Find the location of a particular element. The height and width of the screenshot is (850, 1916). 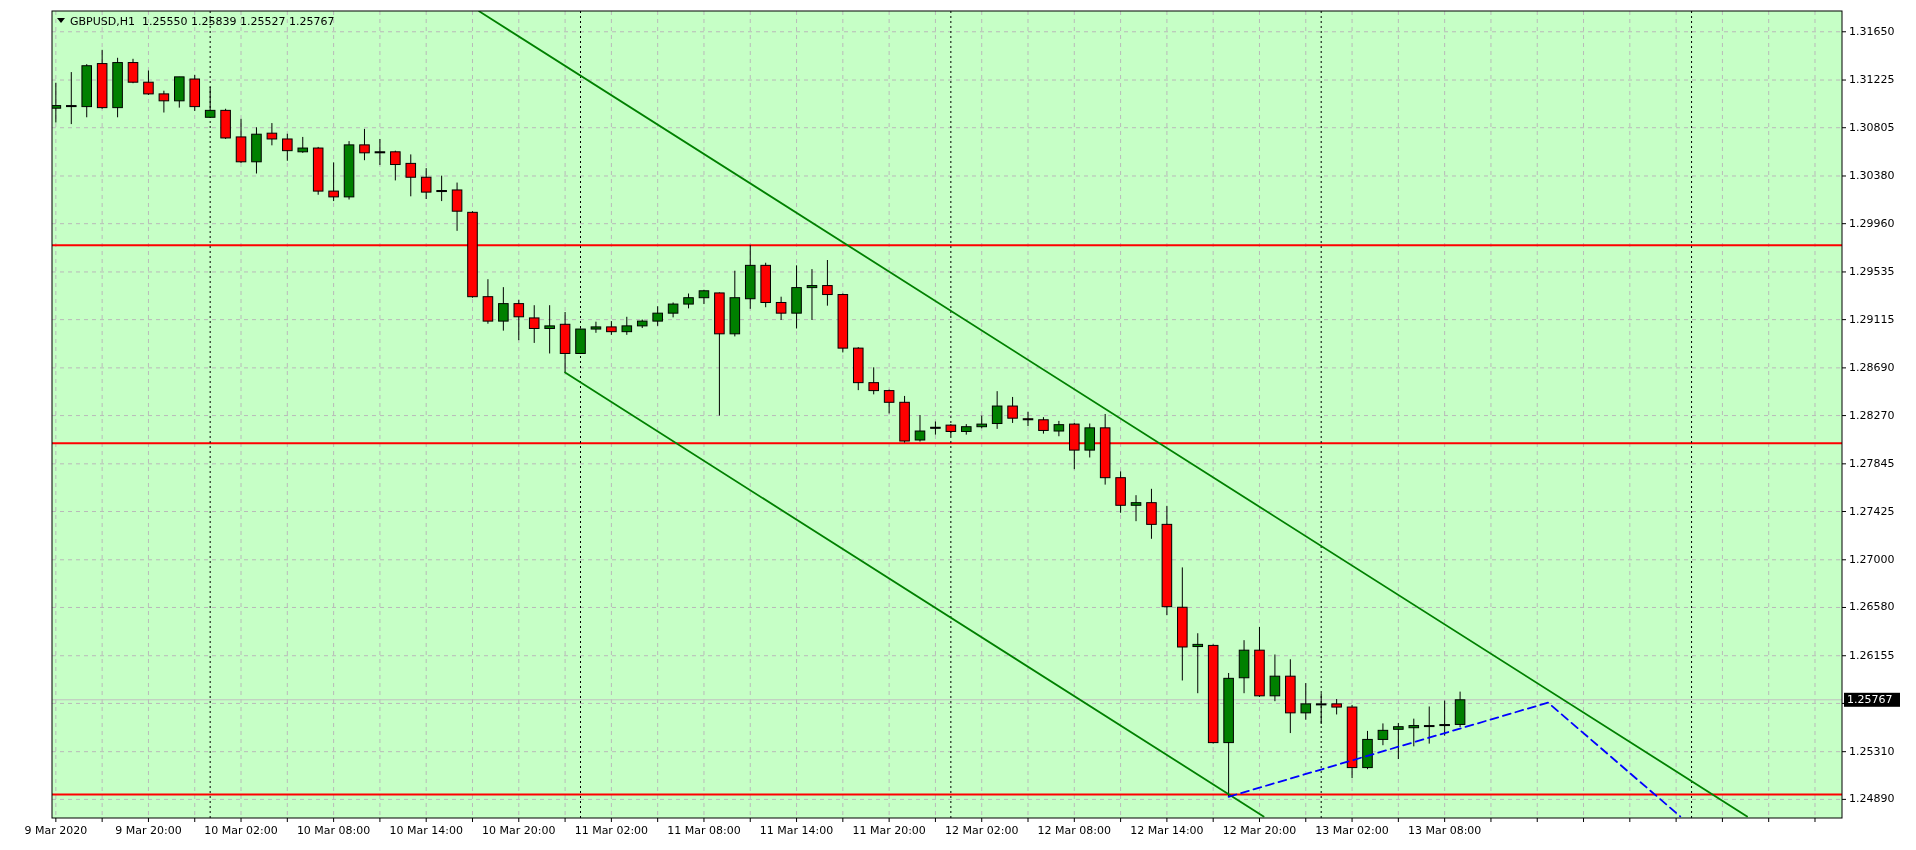

y-tick-label: 1.31225 is located at coordinates (1872, 80).